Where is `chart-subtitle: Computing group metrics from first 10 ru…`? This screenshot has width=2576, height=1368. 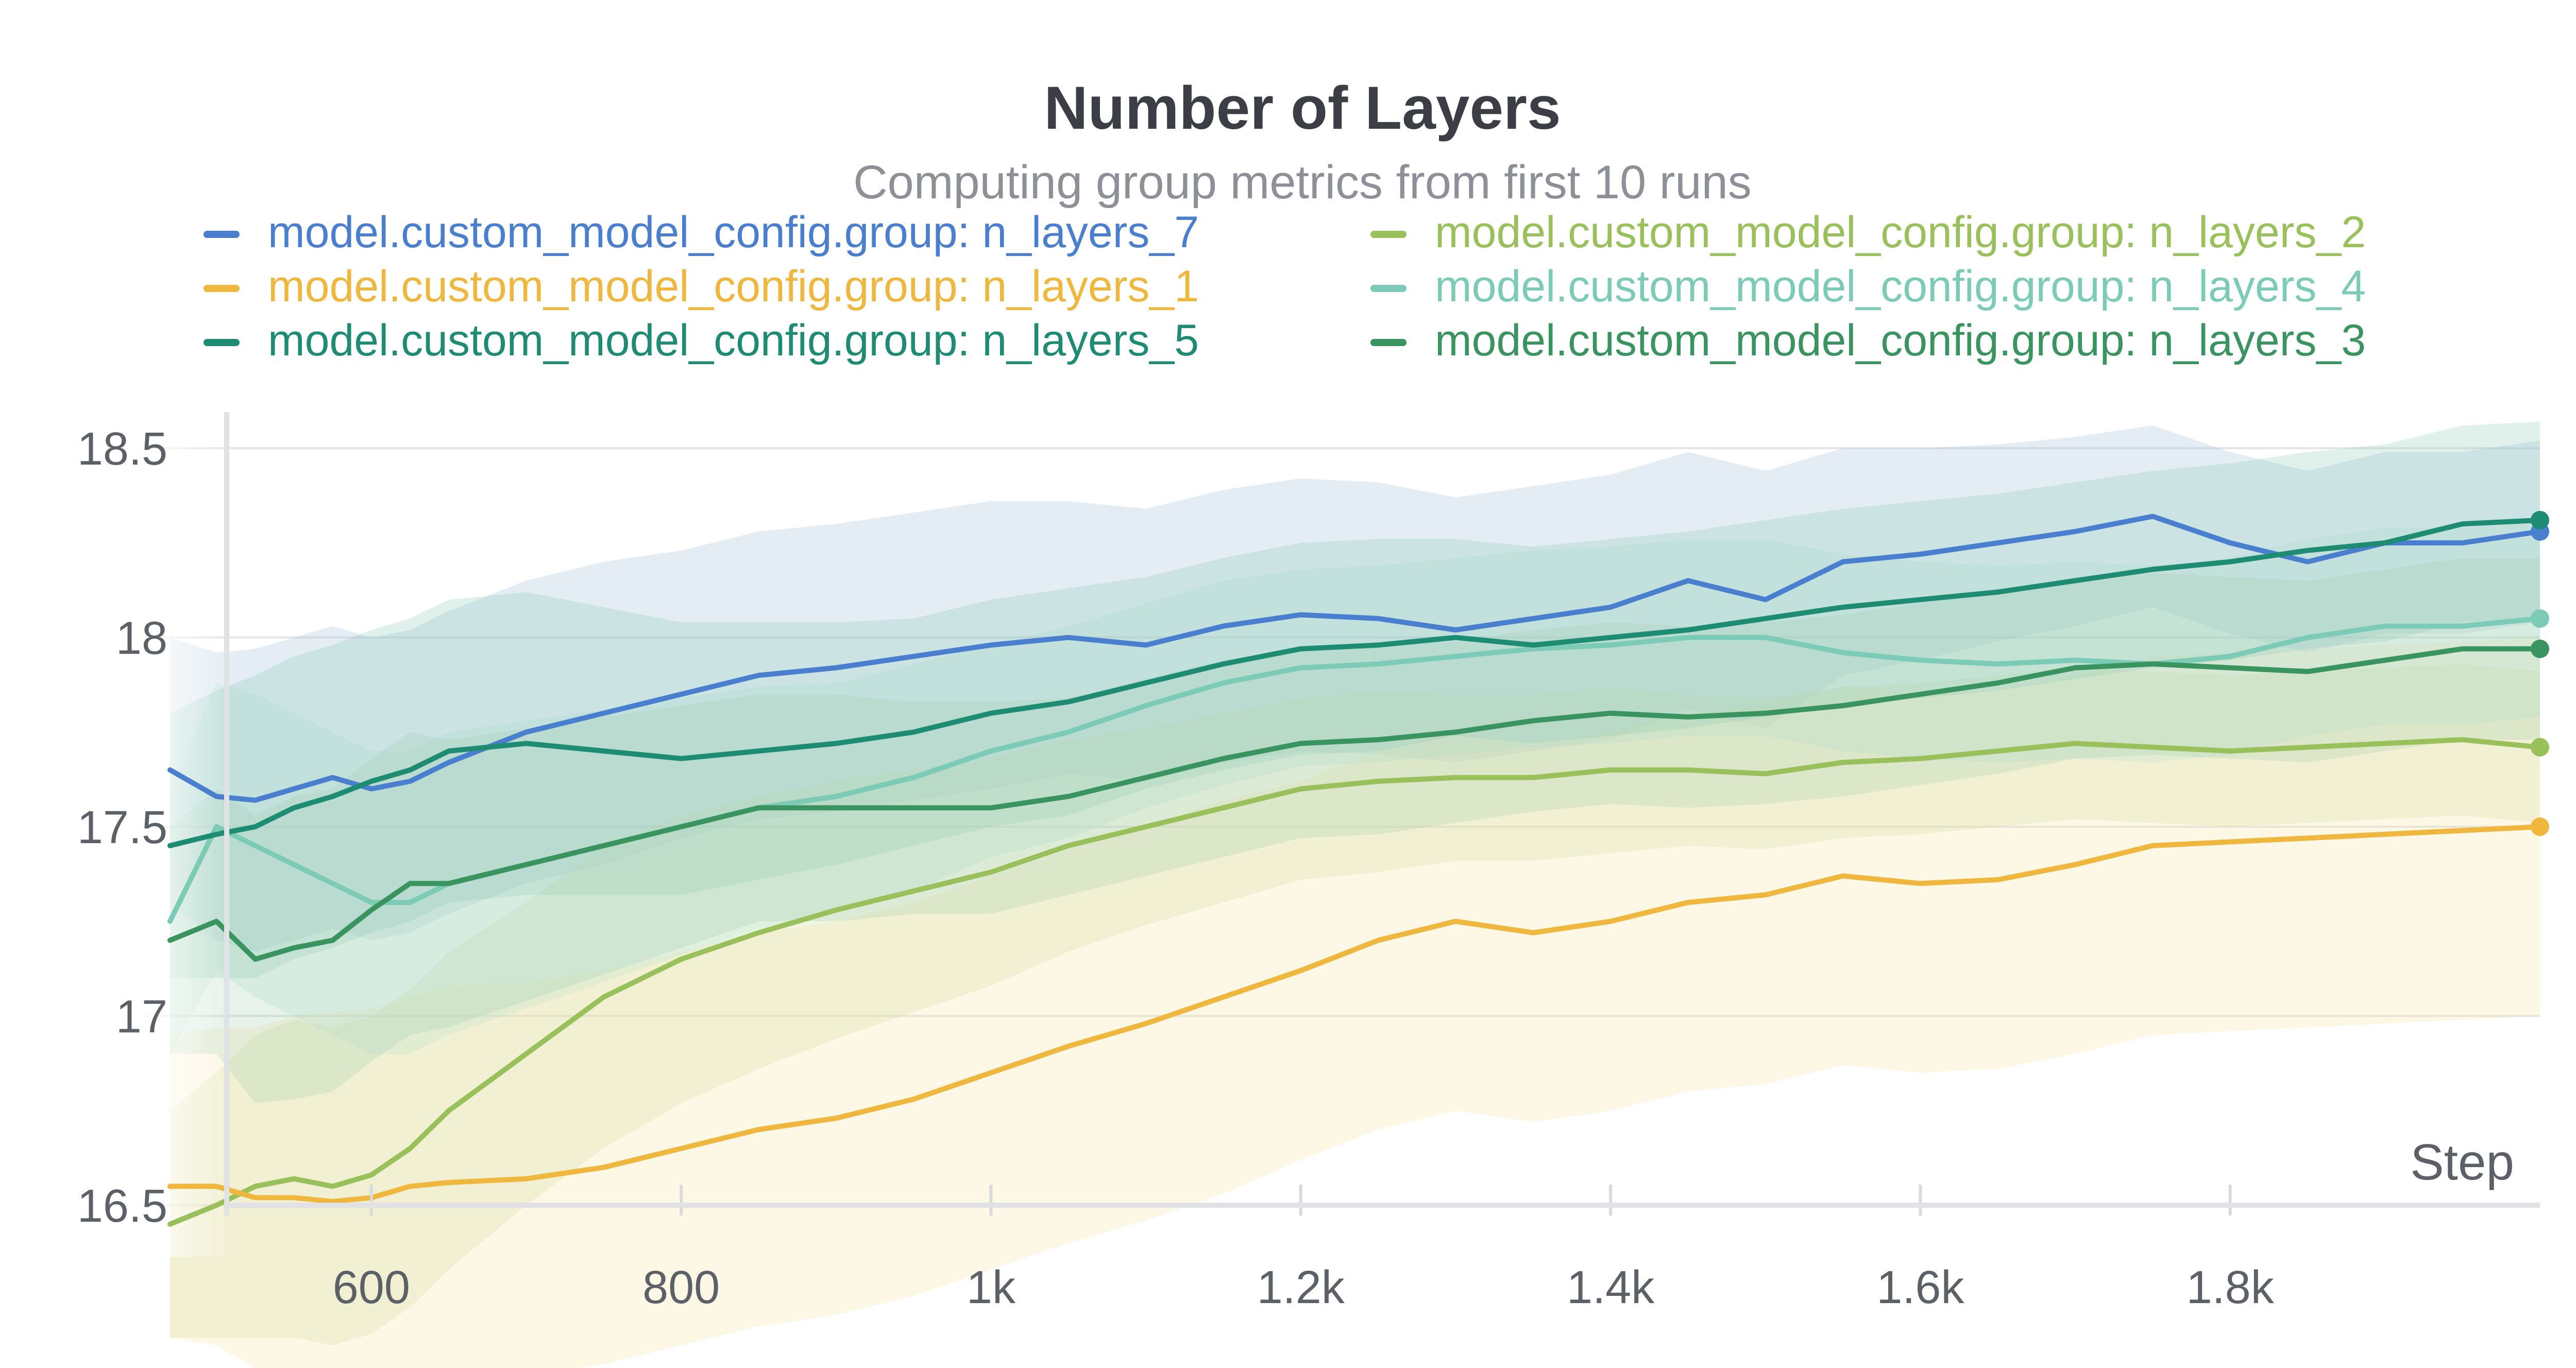 chart-subtitle: Computing group metrics from first 10 ru… is located at coordinates (1302, 182).